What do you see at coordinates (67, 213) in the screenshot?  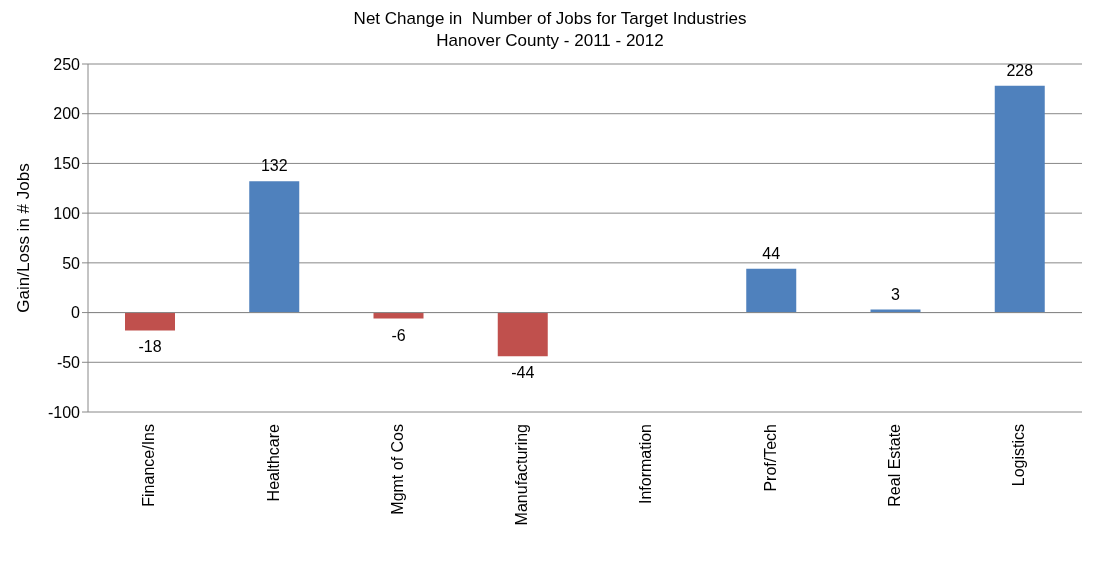 I see `y-tick-label: 100` at bounding box center [67, 213].